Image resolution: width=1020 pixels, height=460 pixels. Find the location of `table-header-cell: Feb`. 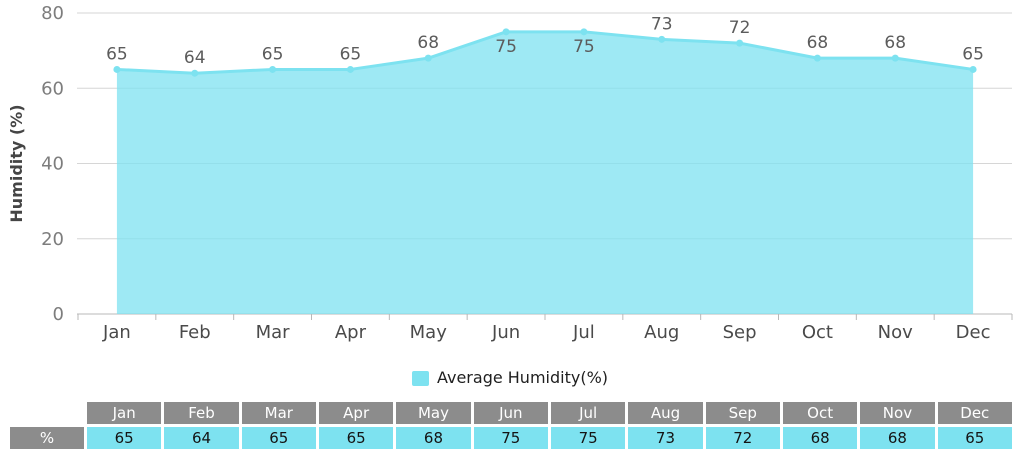

table-header-cell: Feb is located at coordinates (201, 413).